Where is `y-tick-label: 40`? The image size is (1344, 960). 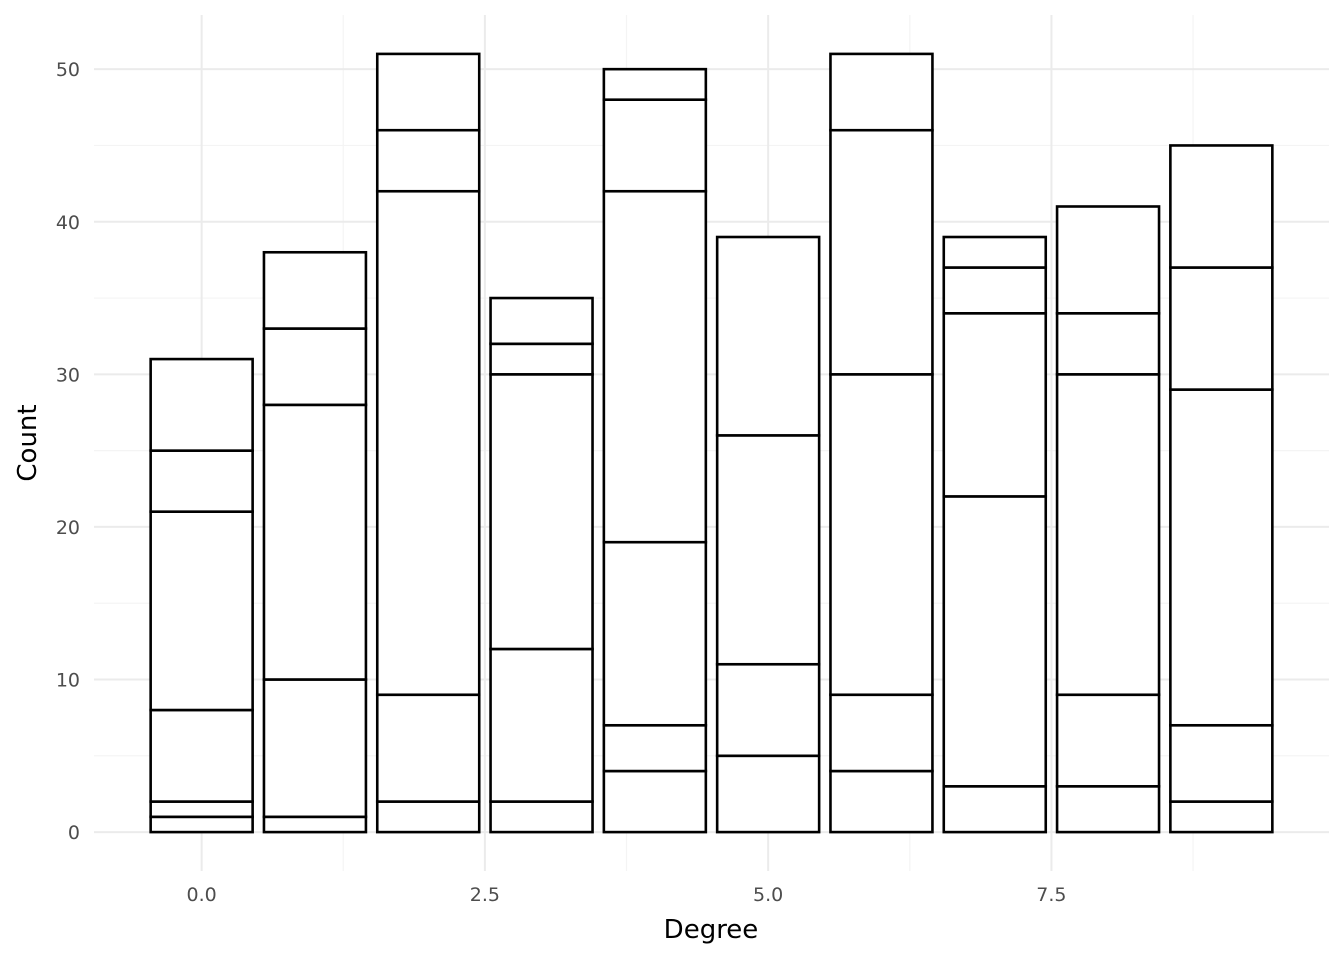 y-tick-label: 40 is located at coordinates (68, 223).